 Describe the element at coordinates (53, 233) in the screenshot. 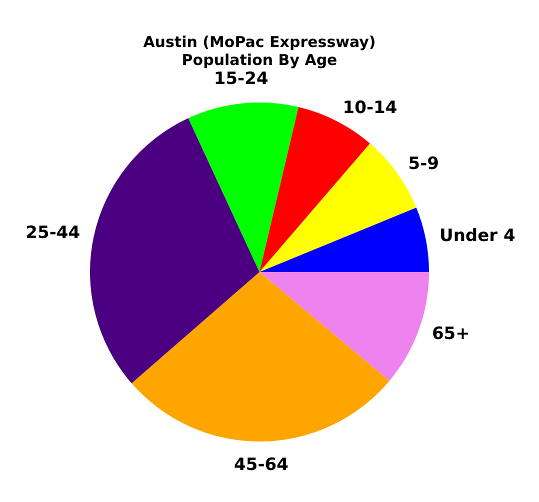

I see `slice-label: 25-44` at that location.